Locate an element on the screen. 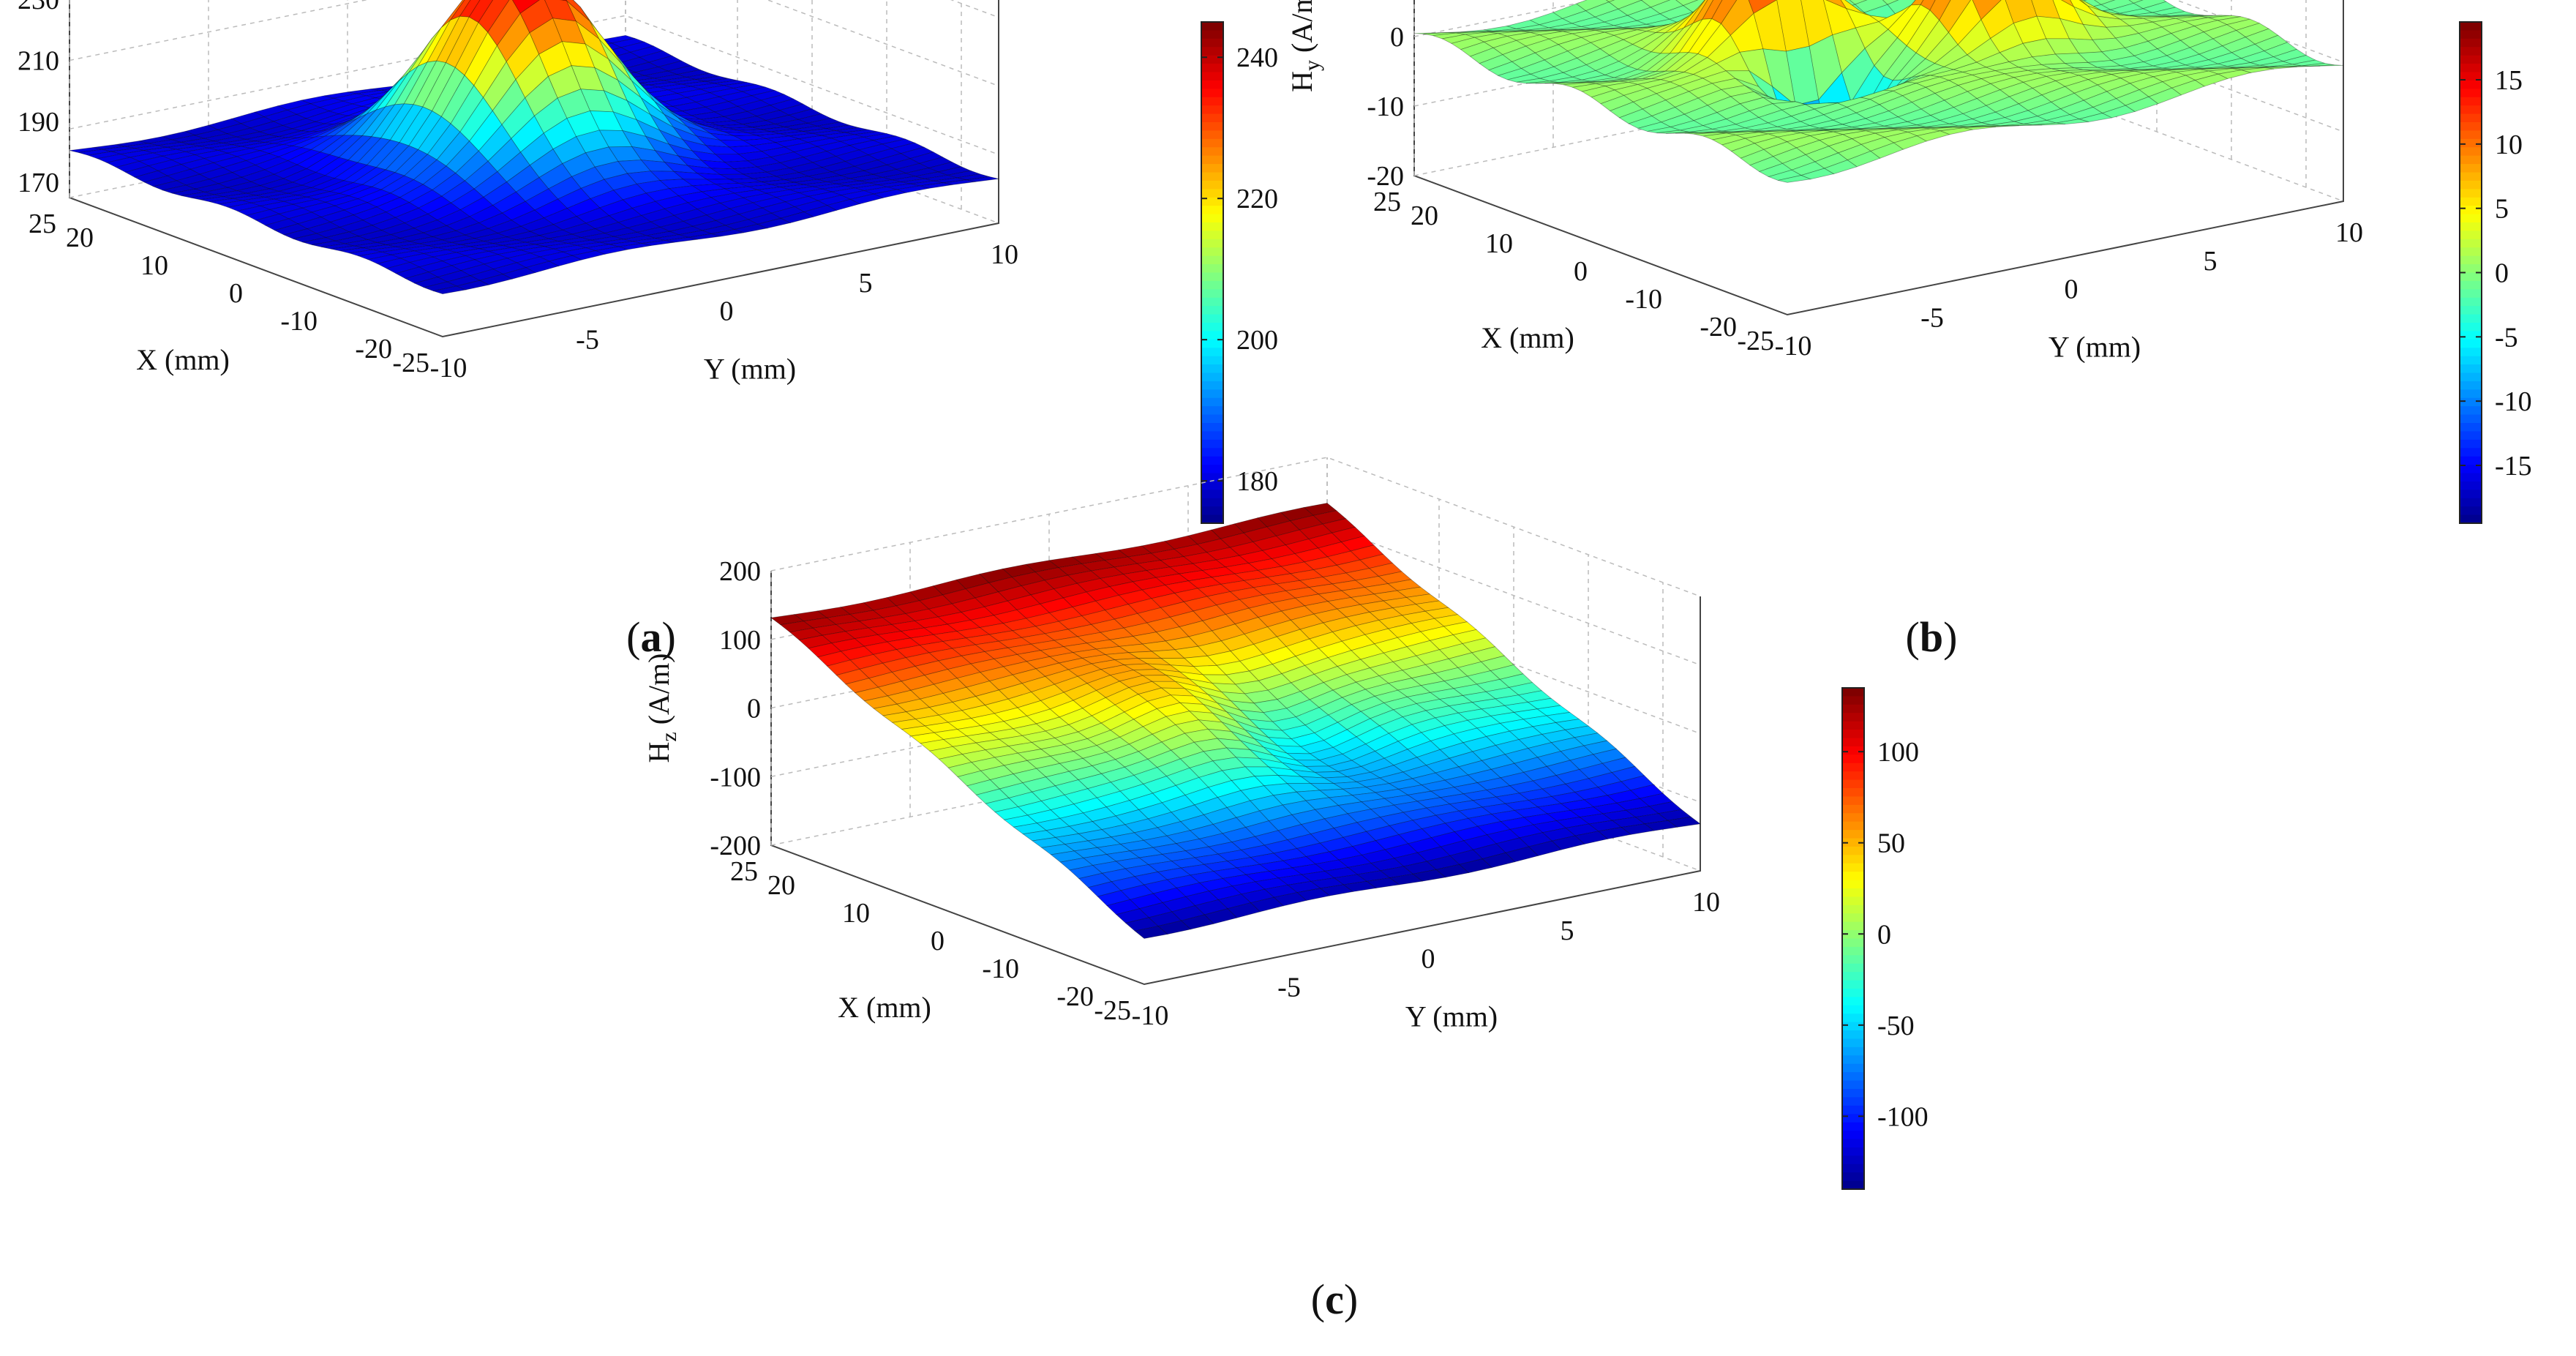  colorbar-tick-label: 100 is located at coordinates (1898, 752).